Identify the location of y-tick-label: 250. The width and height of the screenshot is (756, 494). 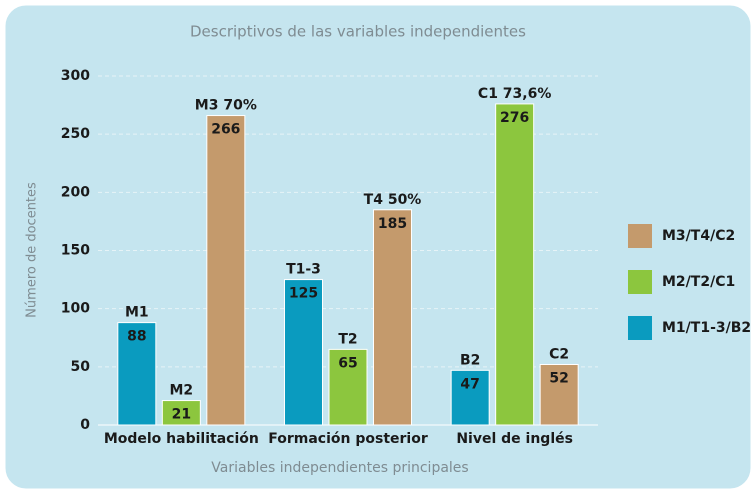
(75, 134).